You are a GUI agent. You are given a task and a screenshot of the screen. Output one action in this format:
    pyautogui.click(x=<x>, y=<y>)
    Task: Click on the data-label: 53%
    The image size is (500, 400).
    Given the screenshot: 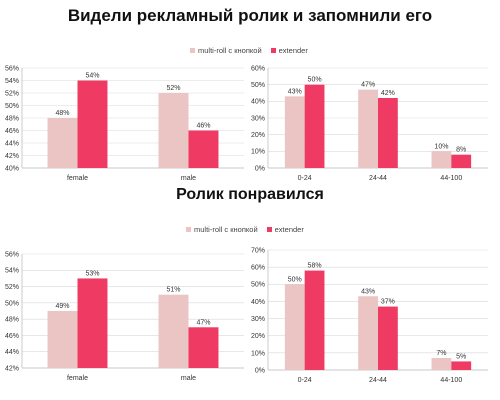 What is the action you would take?
    pyautogui.click(x=92, y=273)
    